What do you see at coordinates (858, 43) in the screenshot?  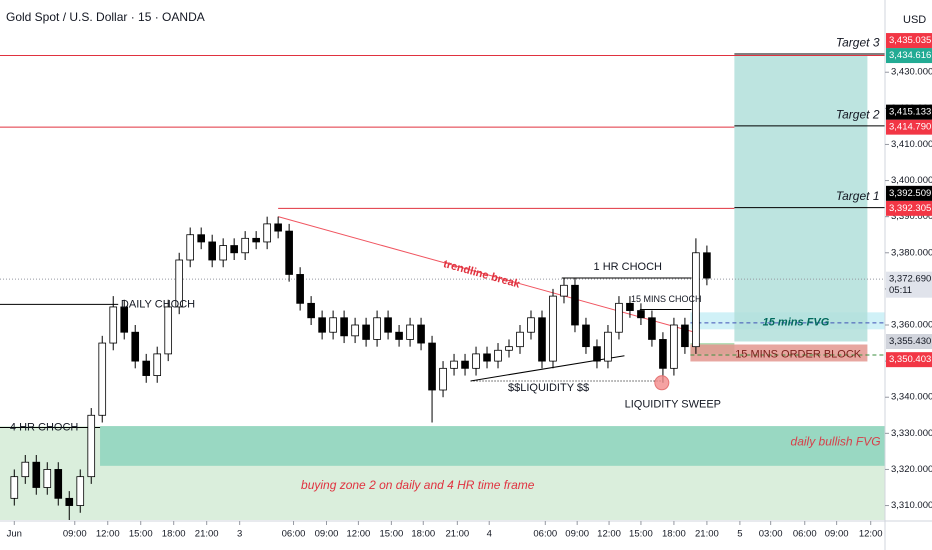 I see `annotation: Target 3` at bounding box center [858, 43].